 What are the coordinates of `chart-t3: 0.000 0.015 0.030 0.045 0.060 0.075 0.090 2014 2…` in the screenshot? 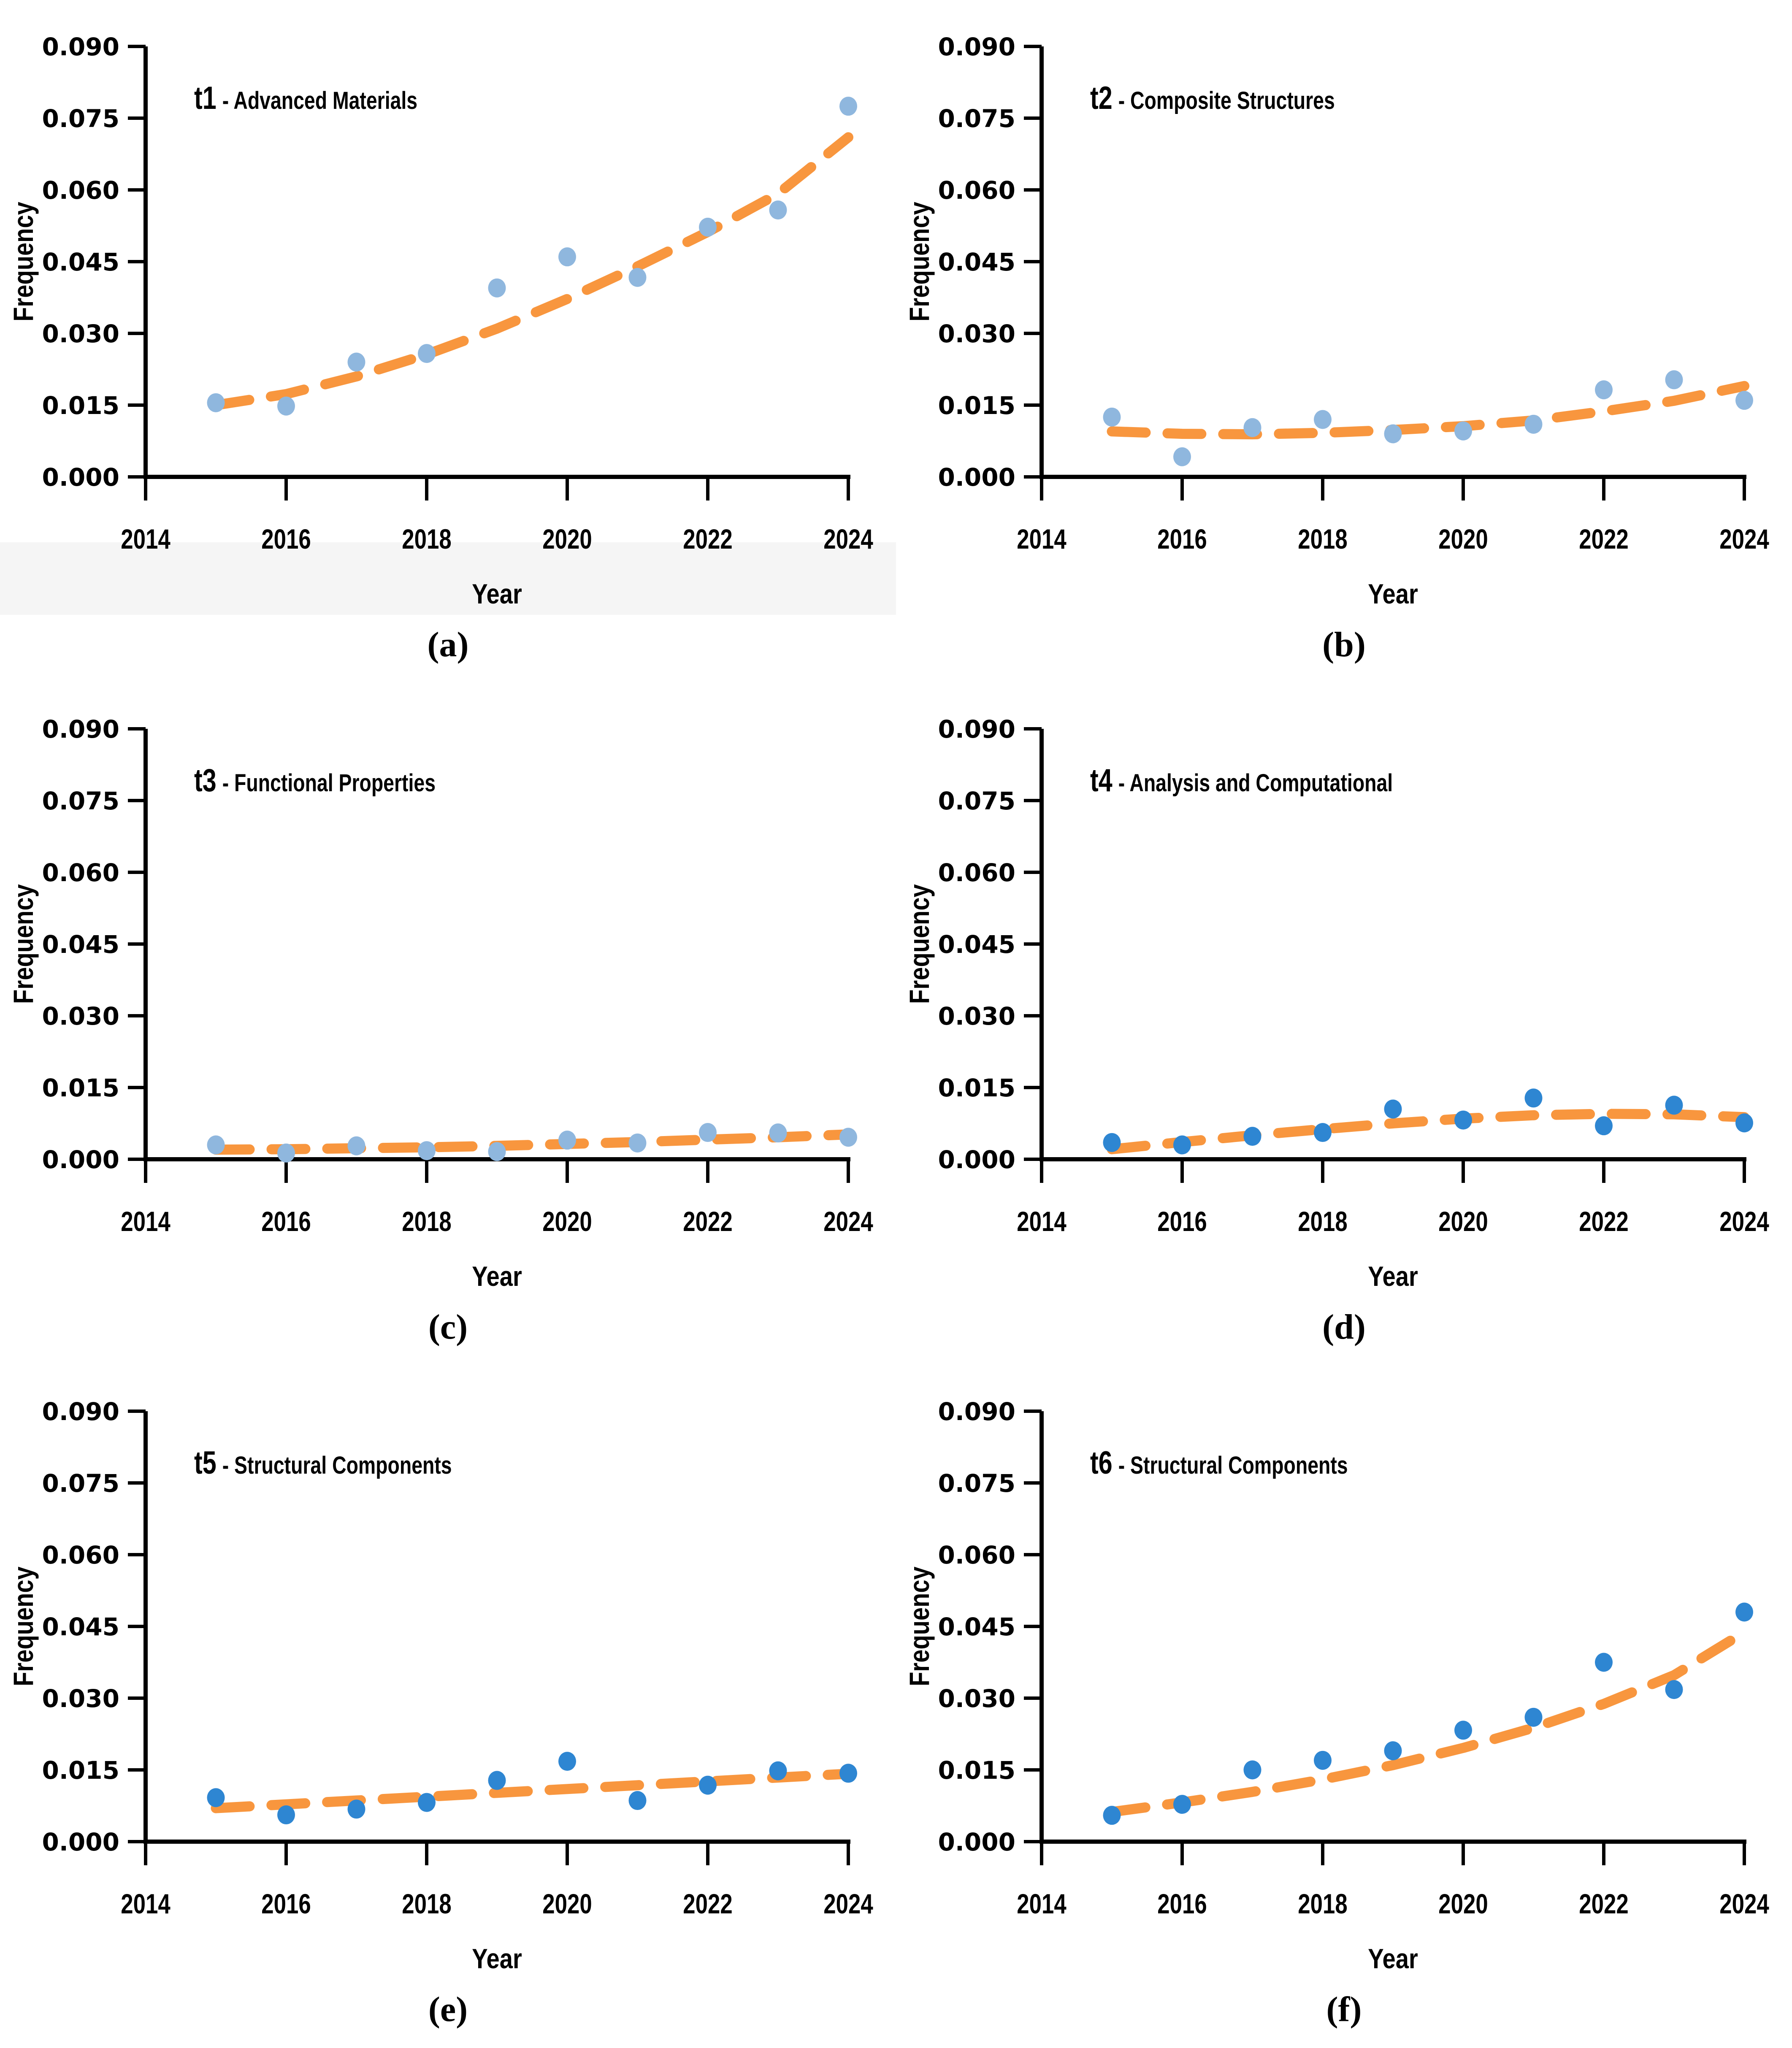 It's located at (440, 1003).